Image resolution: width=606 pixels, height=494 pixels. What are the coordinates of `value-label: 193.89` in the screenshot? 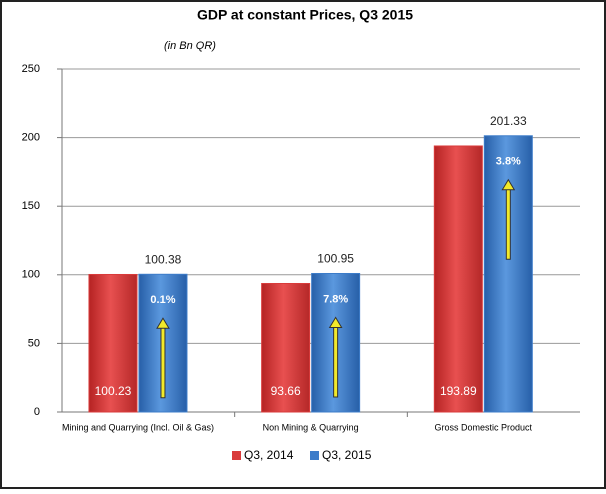 It's located at (458, 391).